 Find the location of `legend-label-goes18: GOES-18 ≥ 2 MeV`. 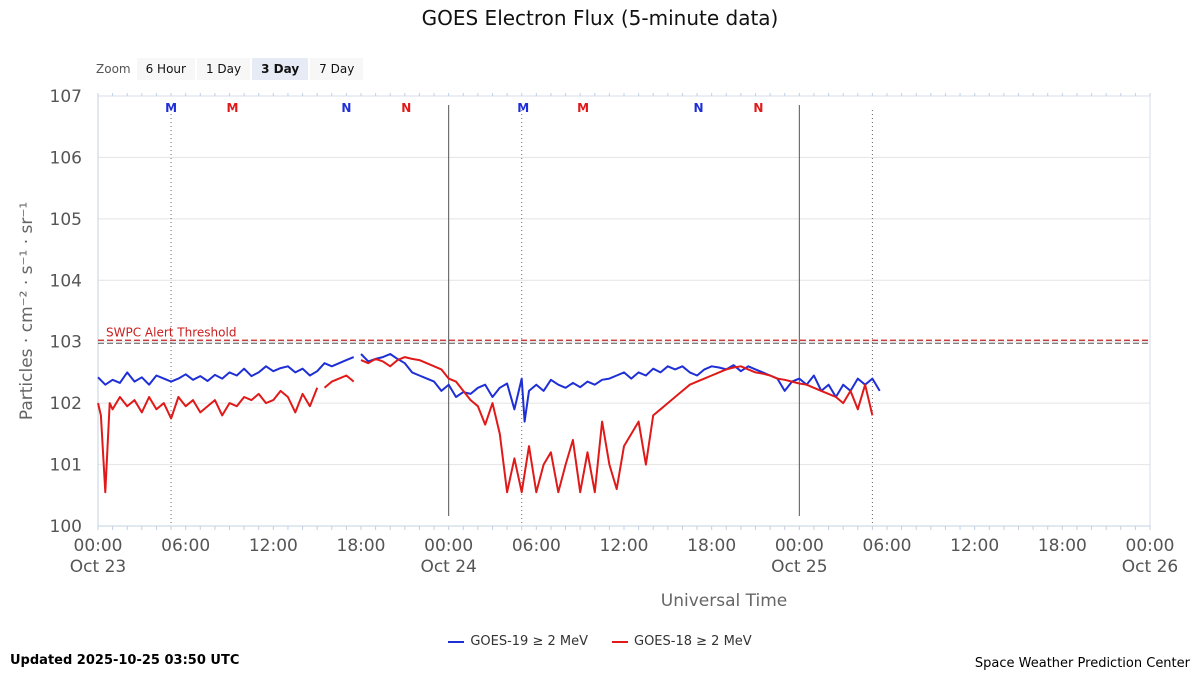

legend-label-goes18: GOES-18 ≥ 2 MeV is located at coordinates (693, 641).